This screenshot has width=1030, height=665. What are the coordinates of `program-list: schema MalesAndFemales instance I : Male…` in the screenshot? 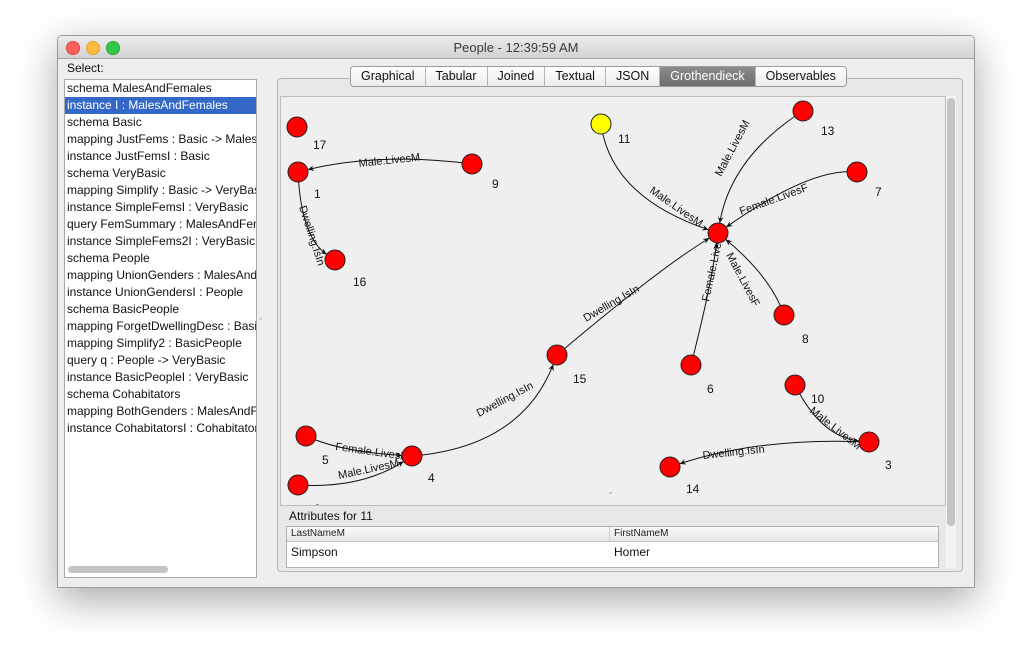 It's located at (160, 328).